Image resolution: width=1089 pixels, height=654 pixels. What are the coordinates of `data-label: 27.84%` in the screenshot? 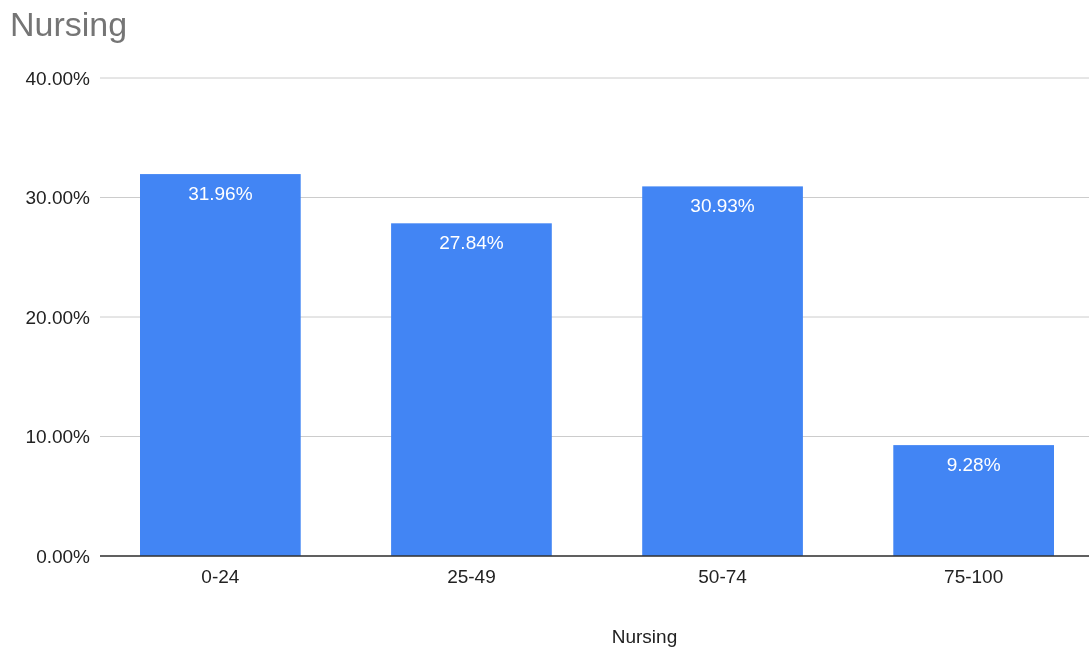 It's located at (471, 243).